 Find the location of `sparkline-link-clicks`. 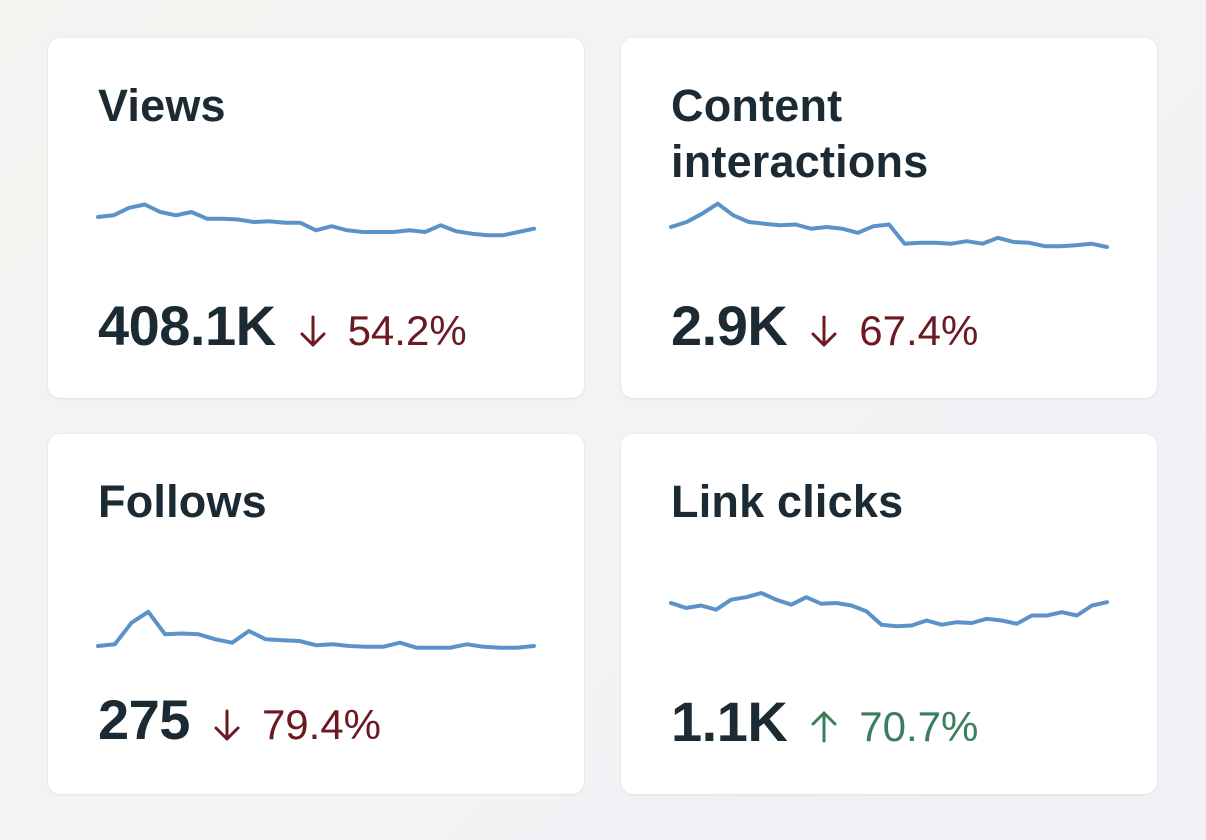

sparkline-link-clicks is located at coordinates (889, 610).